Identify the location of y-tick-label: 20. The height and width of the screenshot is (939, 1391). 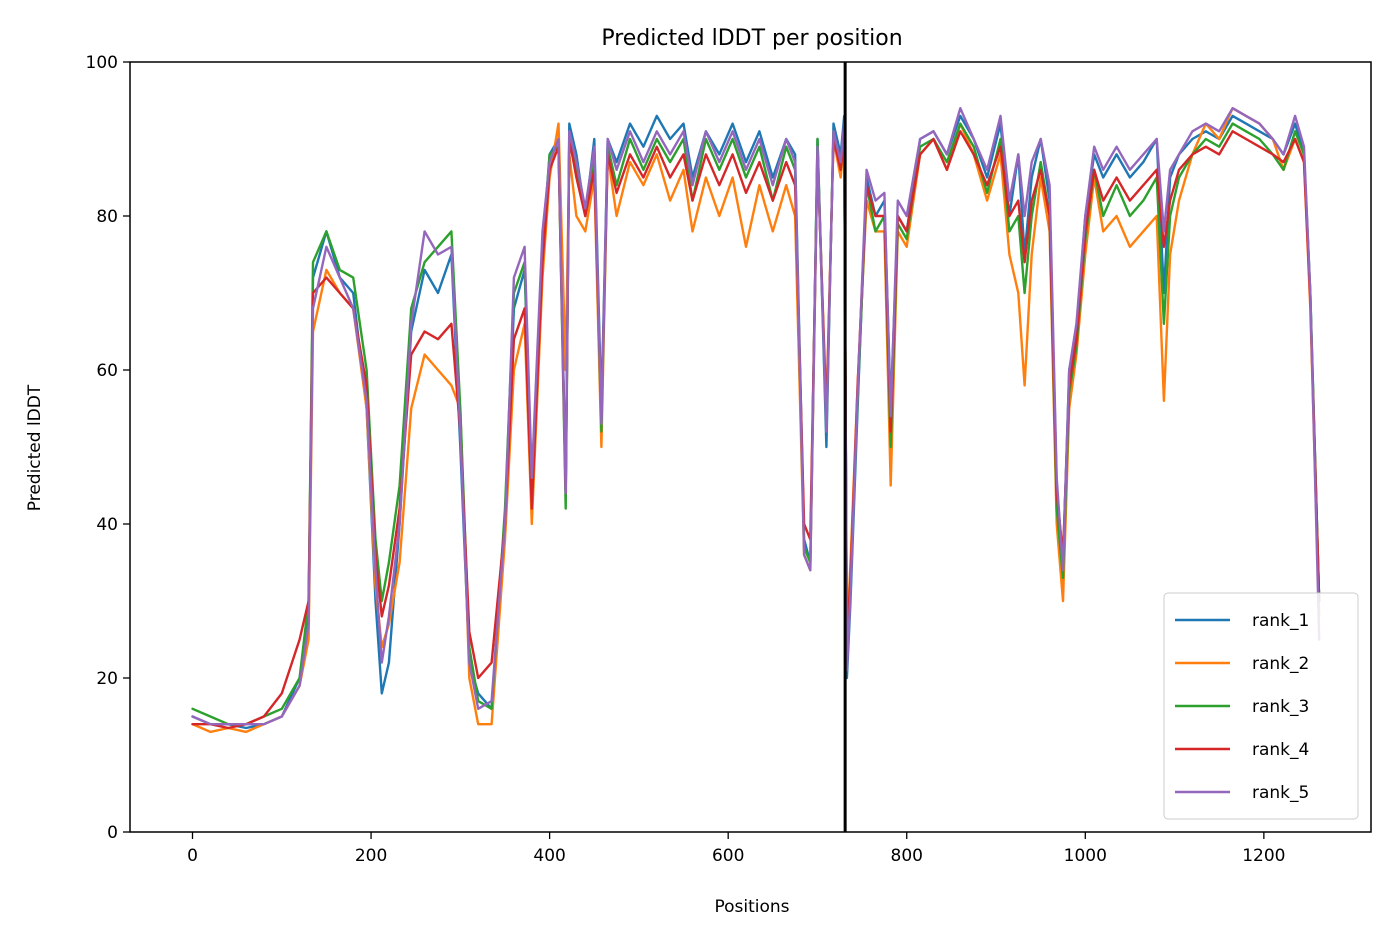
(107, 679).